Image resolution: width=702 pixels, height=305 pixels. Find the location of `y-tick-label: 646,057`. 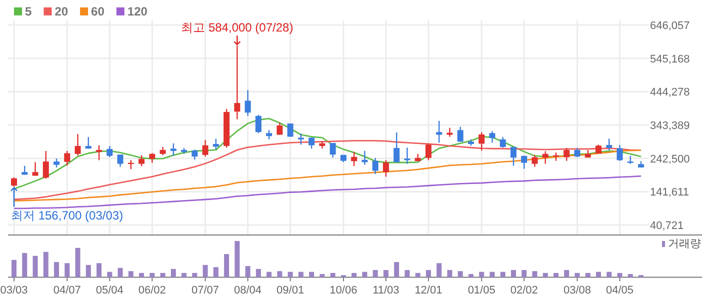

y-tick-label: 646,057 is located at coordinates (670, 26).